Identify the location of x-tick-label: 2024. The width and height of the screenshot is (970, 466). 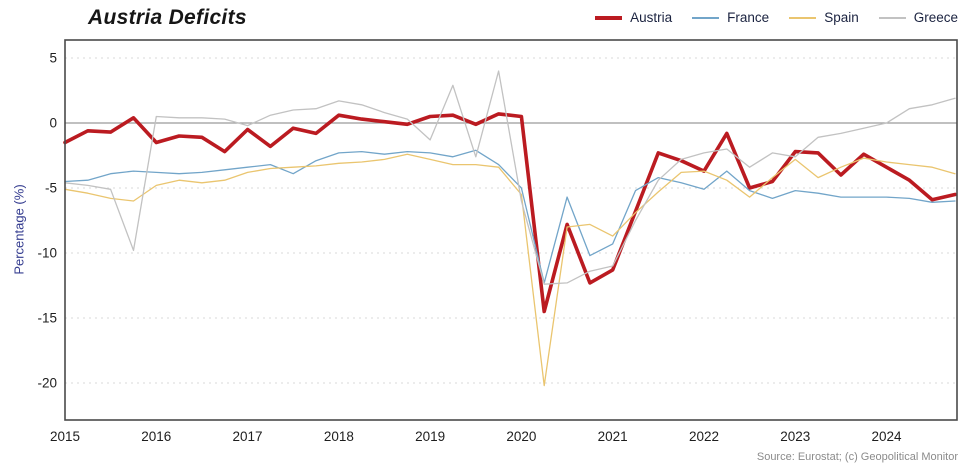
(887, 436).